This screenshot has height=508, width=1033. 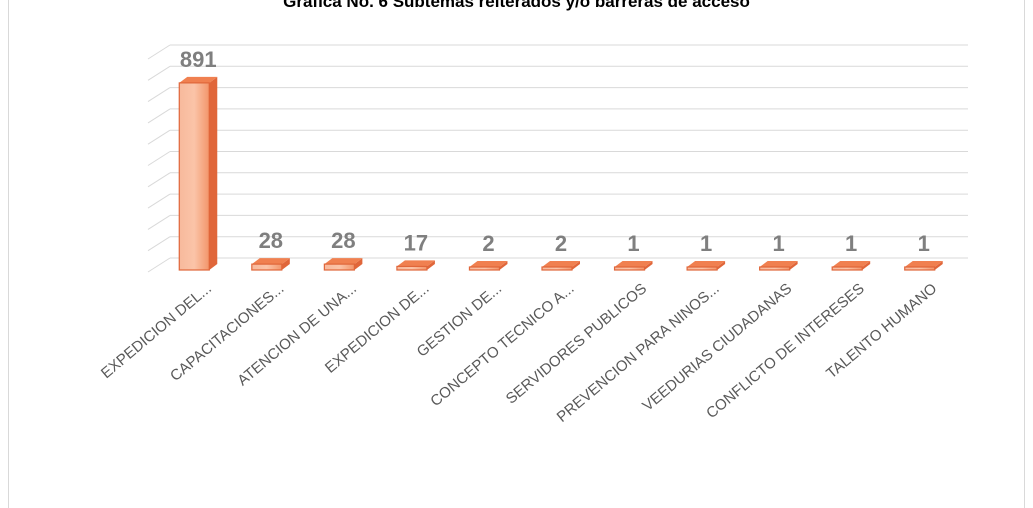 I want to click on category-label: CONFLICTO DE INTERESES, so click(x=785, y=351).